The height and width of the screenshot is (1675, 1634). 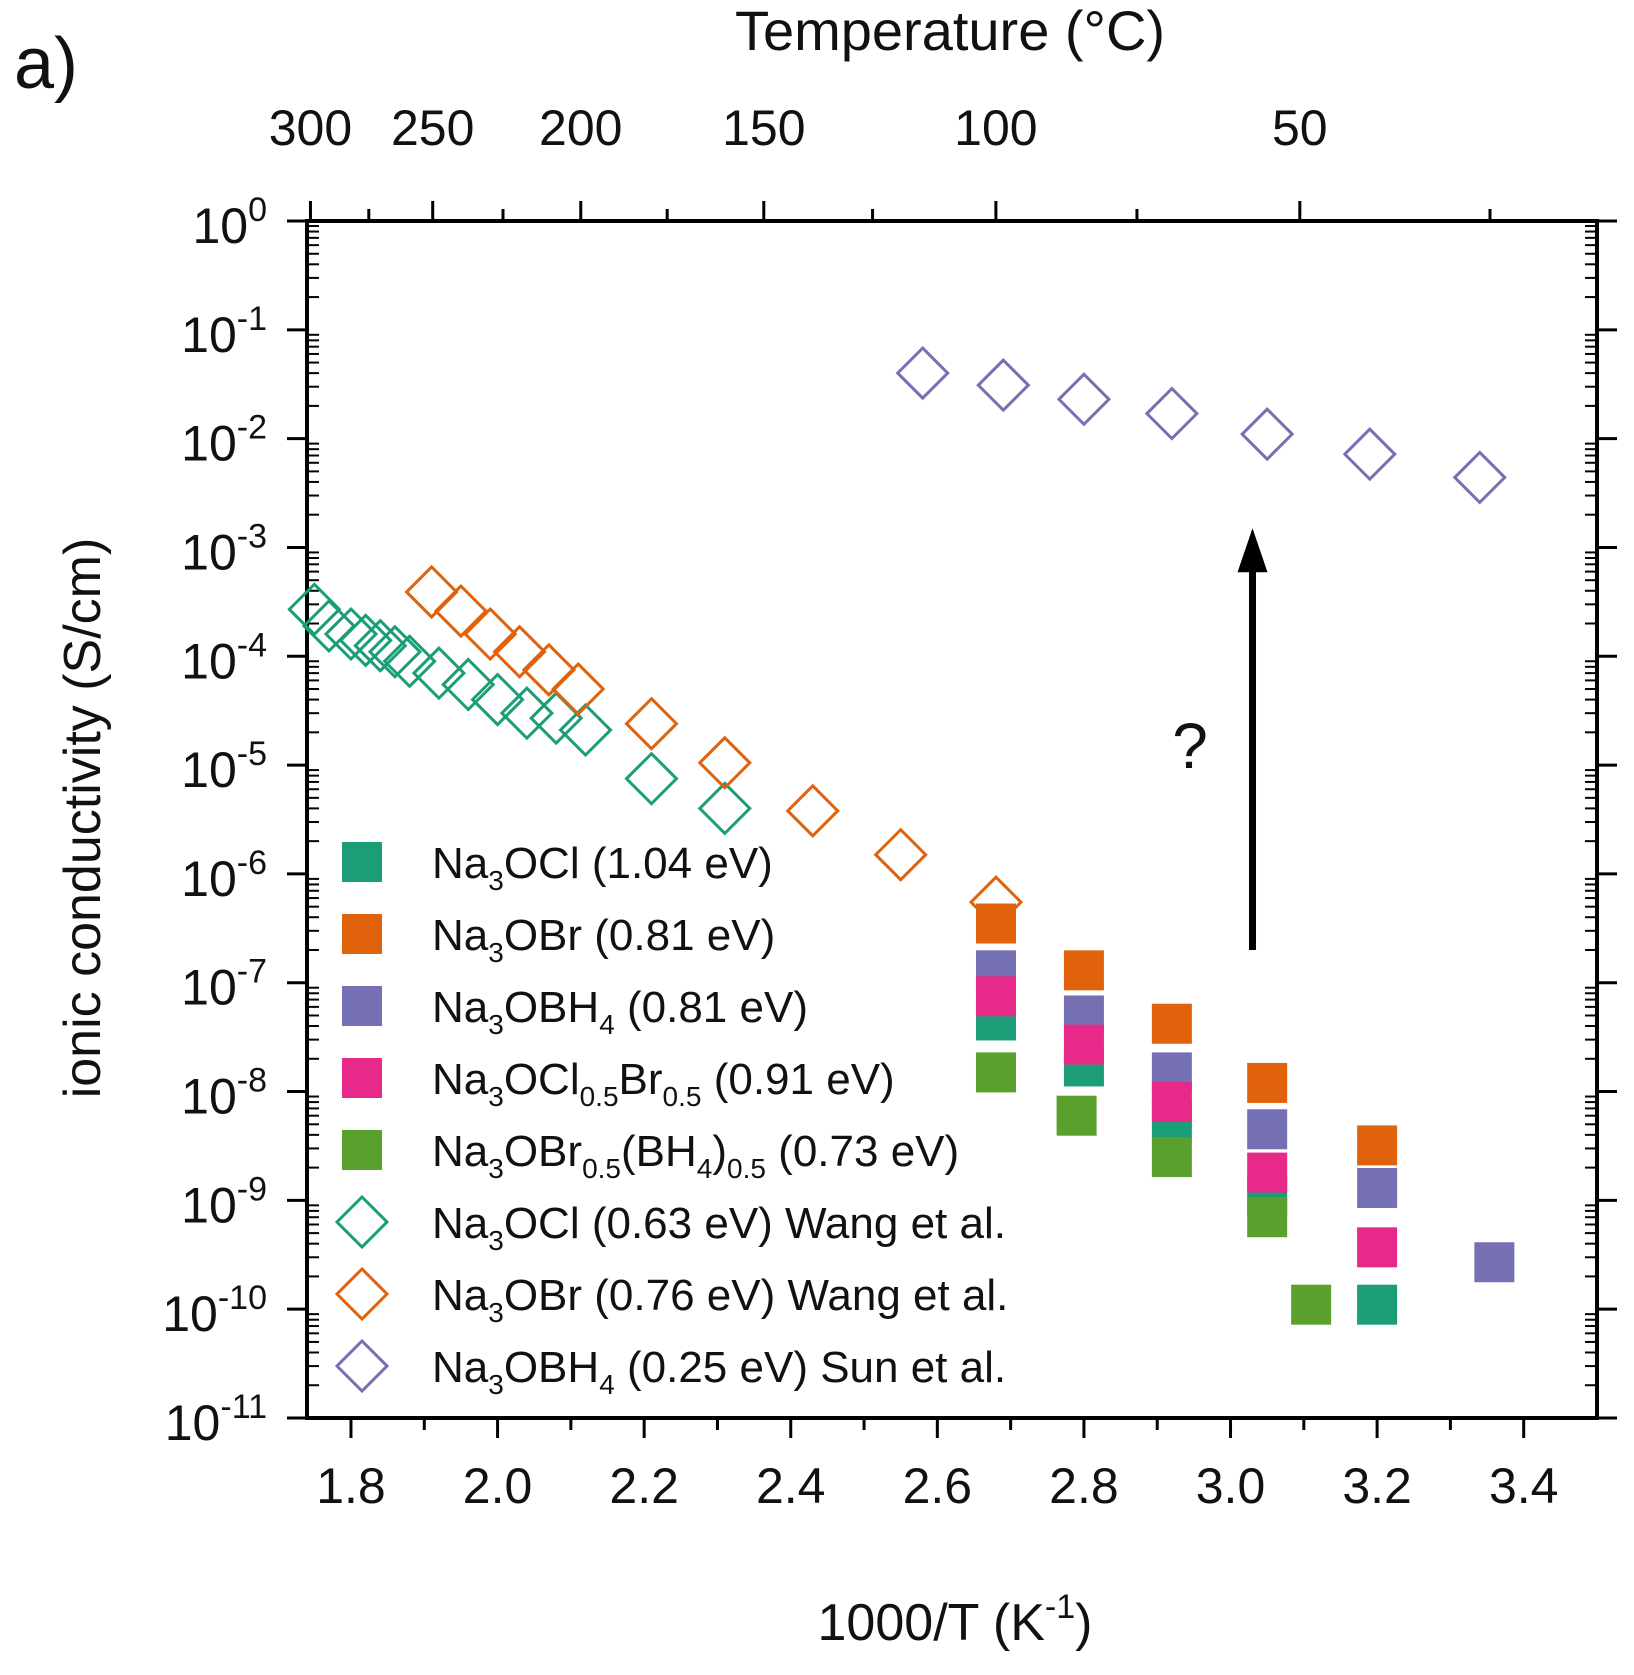 I want to click on top-tick-label: 100, so click(x=995, y=128).